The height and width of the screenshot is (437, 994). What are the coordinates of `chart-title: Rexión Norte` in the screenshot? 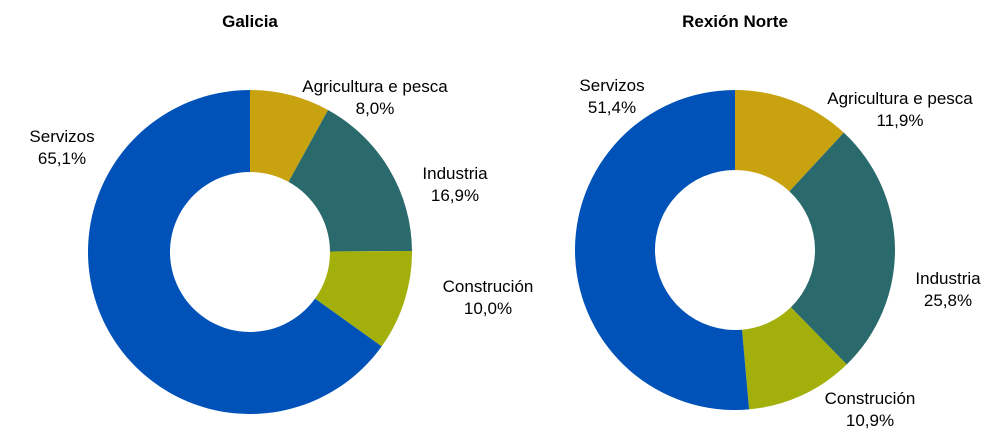 It's located at (735, 21).